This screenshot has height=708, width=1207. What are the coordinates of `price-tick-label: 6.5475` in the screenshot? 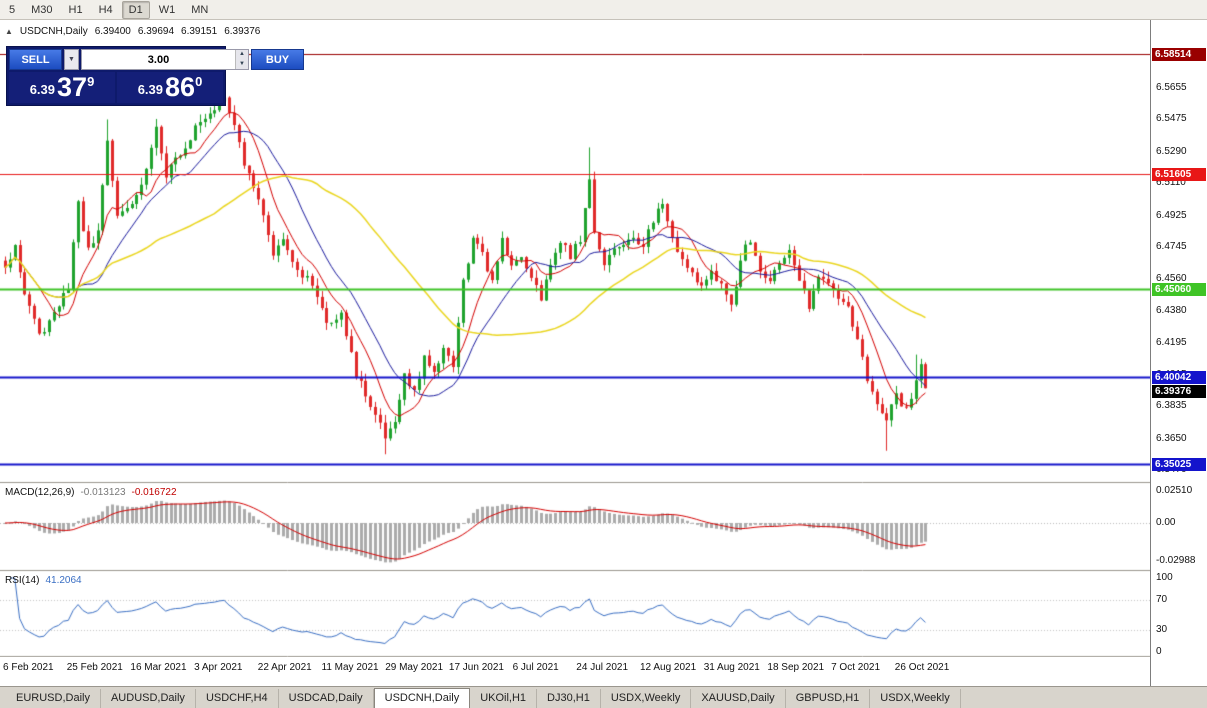 It's located at (1171, 119).